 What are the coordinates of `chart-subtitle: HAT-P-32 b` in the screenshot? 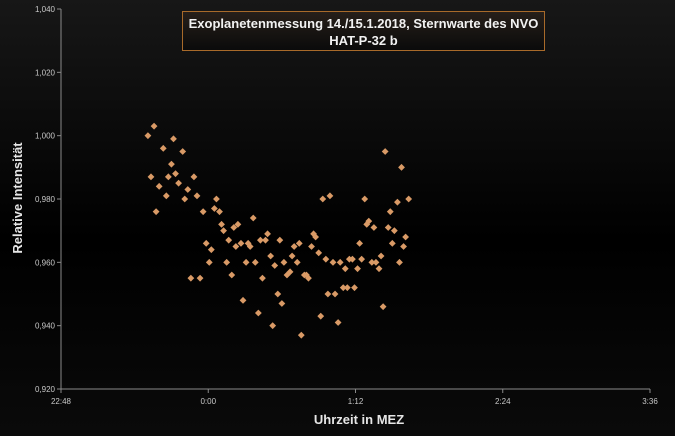 It's located at (363, 40).